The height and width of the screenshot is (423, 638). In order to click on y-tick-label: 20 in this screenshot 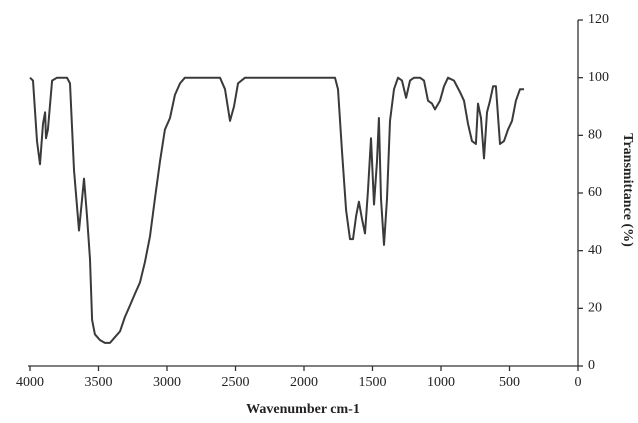, I will do `click(595, 308)`.